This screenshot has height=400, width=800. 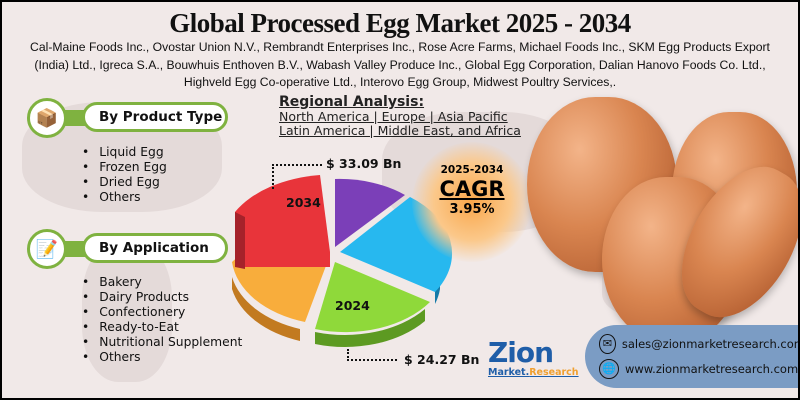 I want to click on page-title: Global Processed Egg Market 2025 - 2034, so click(x=400, y=23).